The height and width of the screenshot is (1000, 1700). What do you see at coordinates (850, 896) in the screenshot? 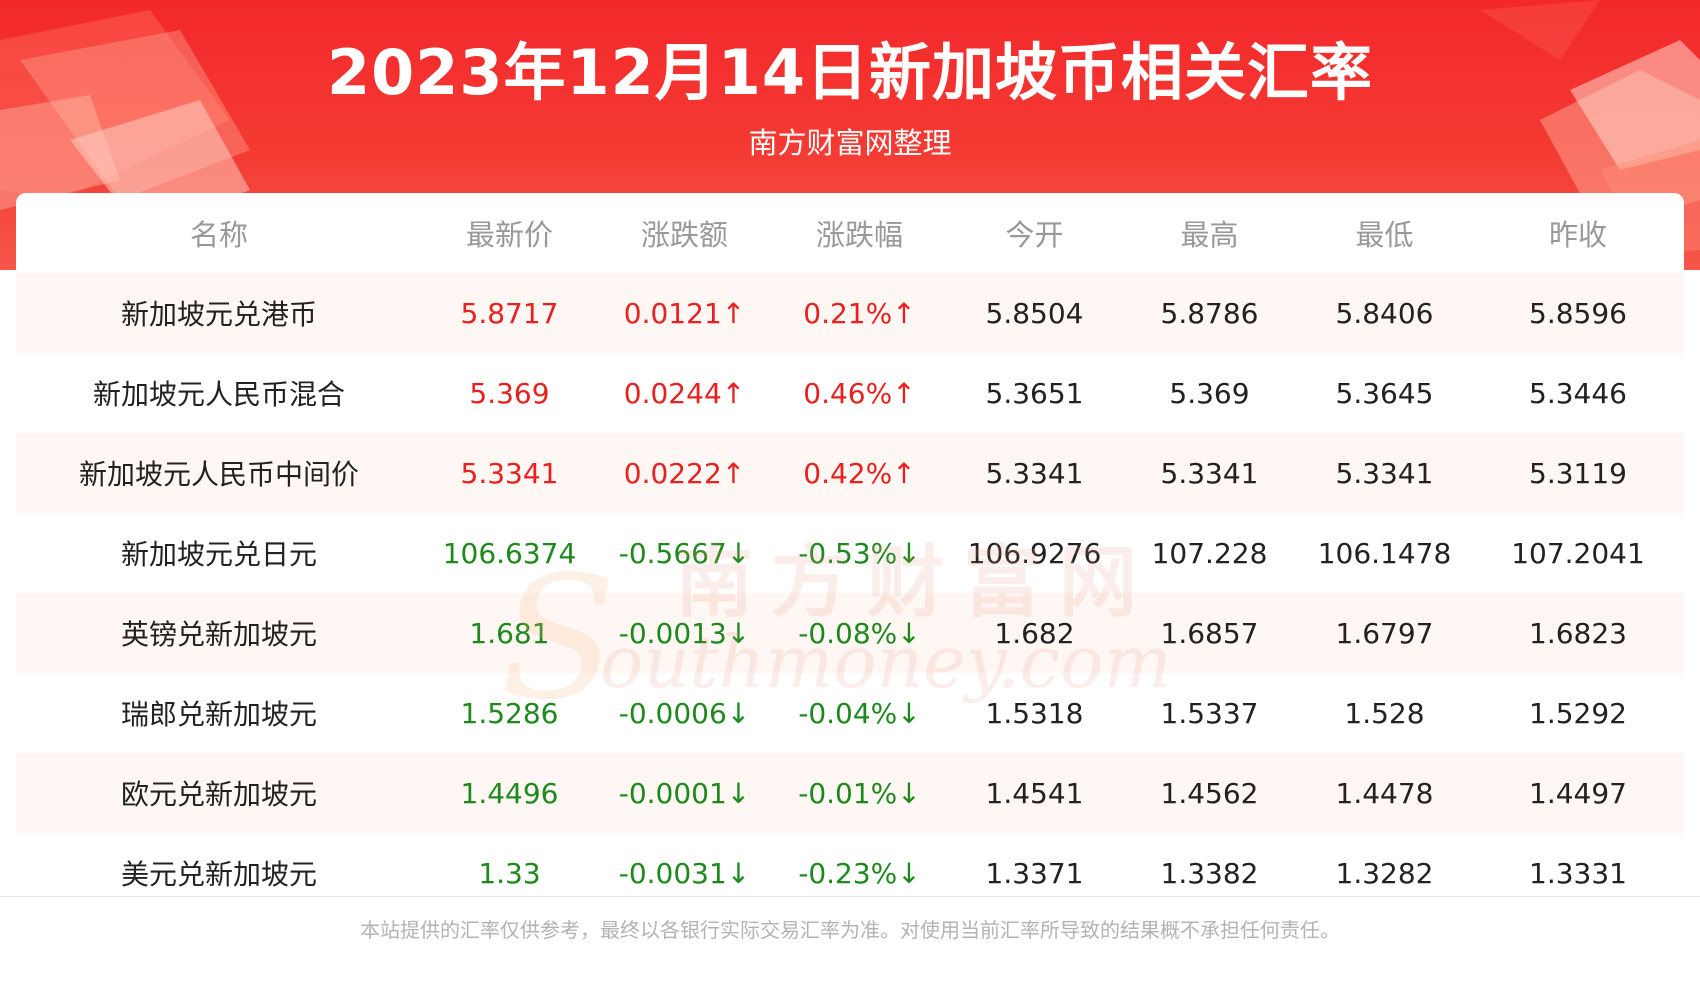
I see `footer-divider` at bounding box center [850, 896].